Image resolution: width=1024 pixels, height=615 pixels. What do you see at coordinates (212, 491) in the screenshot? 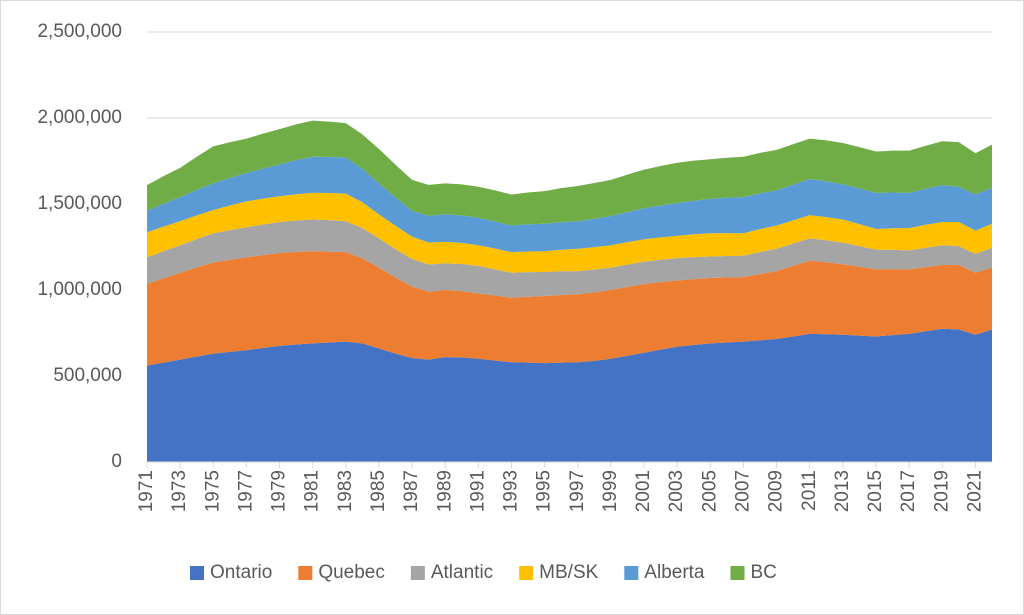
I see `x-tick-label: 1975` at bounding box center [212, 491].